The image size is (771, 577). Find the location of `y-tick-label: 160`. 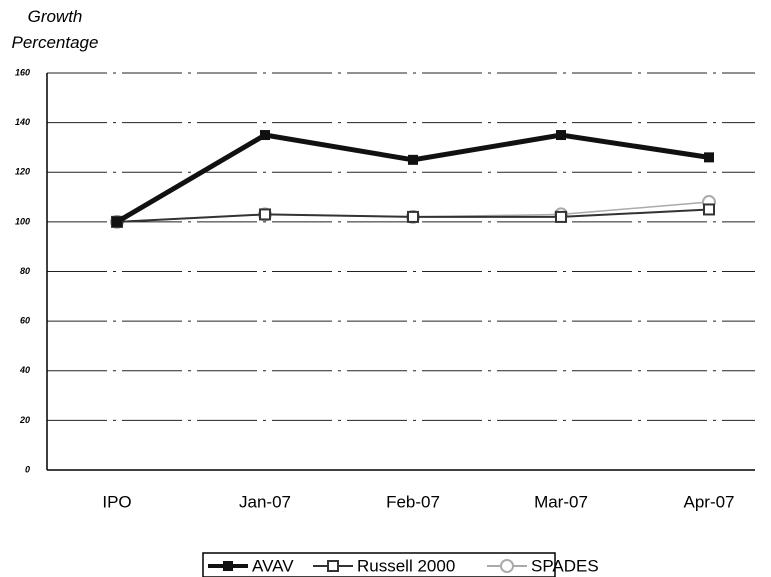

y-tick-label: 160 is located at coordinates (22, 72).